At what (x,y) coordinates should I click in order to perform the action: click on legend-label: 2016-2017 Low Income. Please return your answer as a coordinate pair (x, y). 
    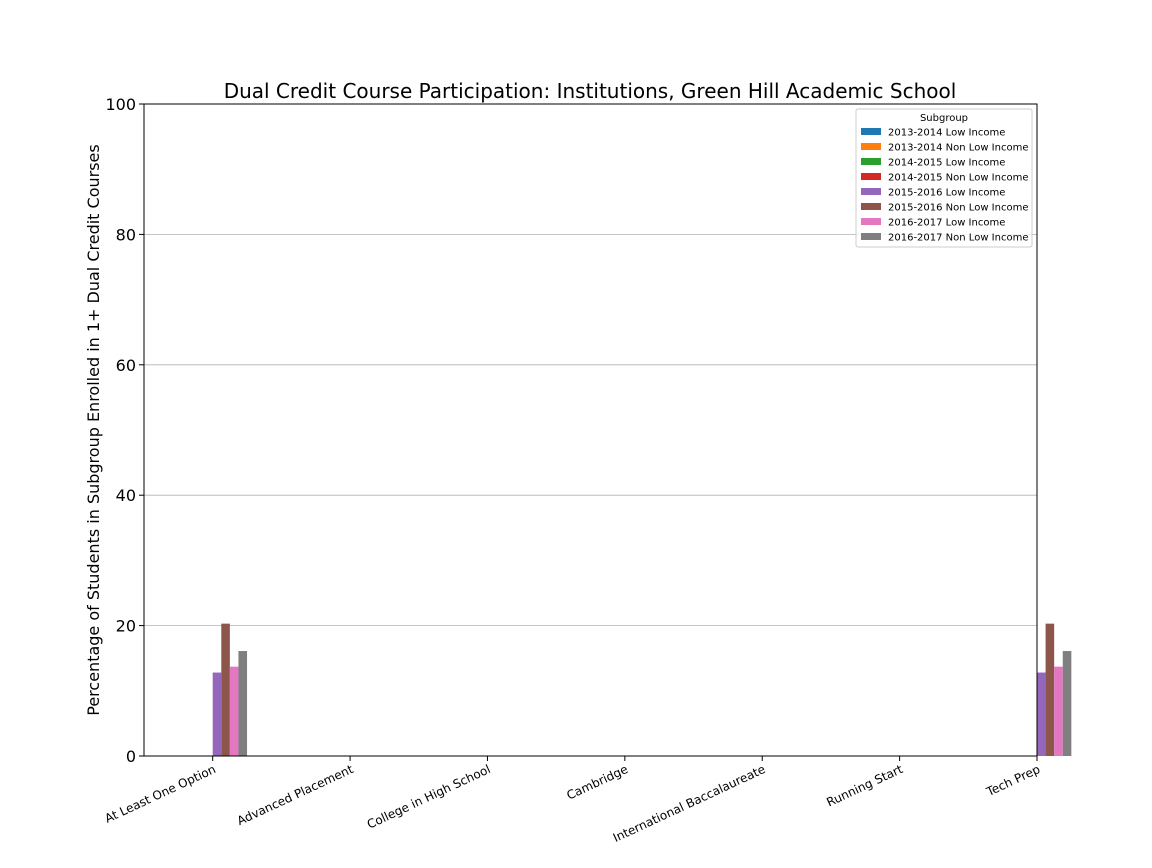
    Looking at the image, I should click on (946, 223).